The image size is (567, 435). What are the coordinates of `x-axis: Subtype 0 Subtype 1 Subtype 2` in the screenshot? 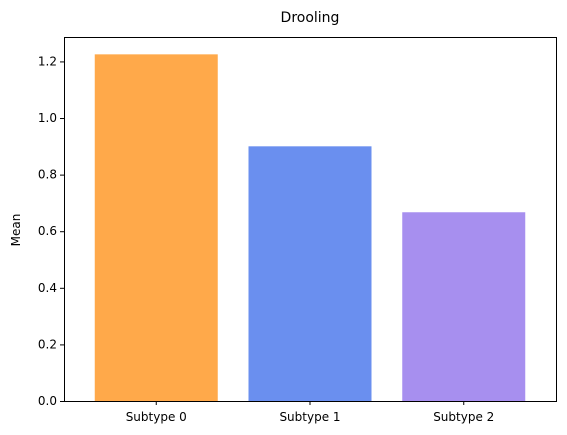 It's located at (310, 412).